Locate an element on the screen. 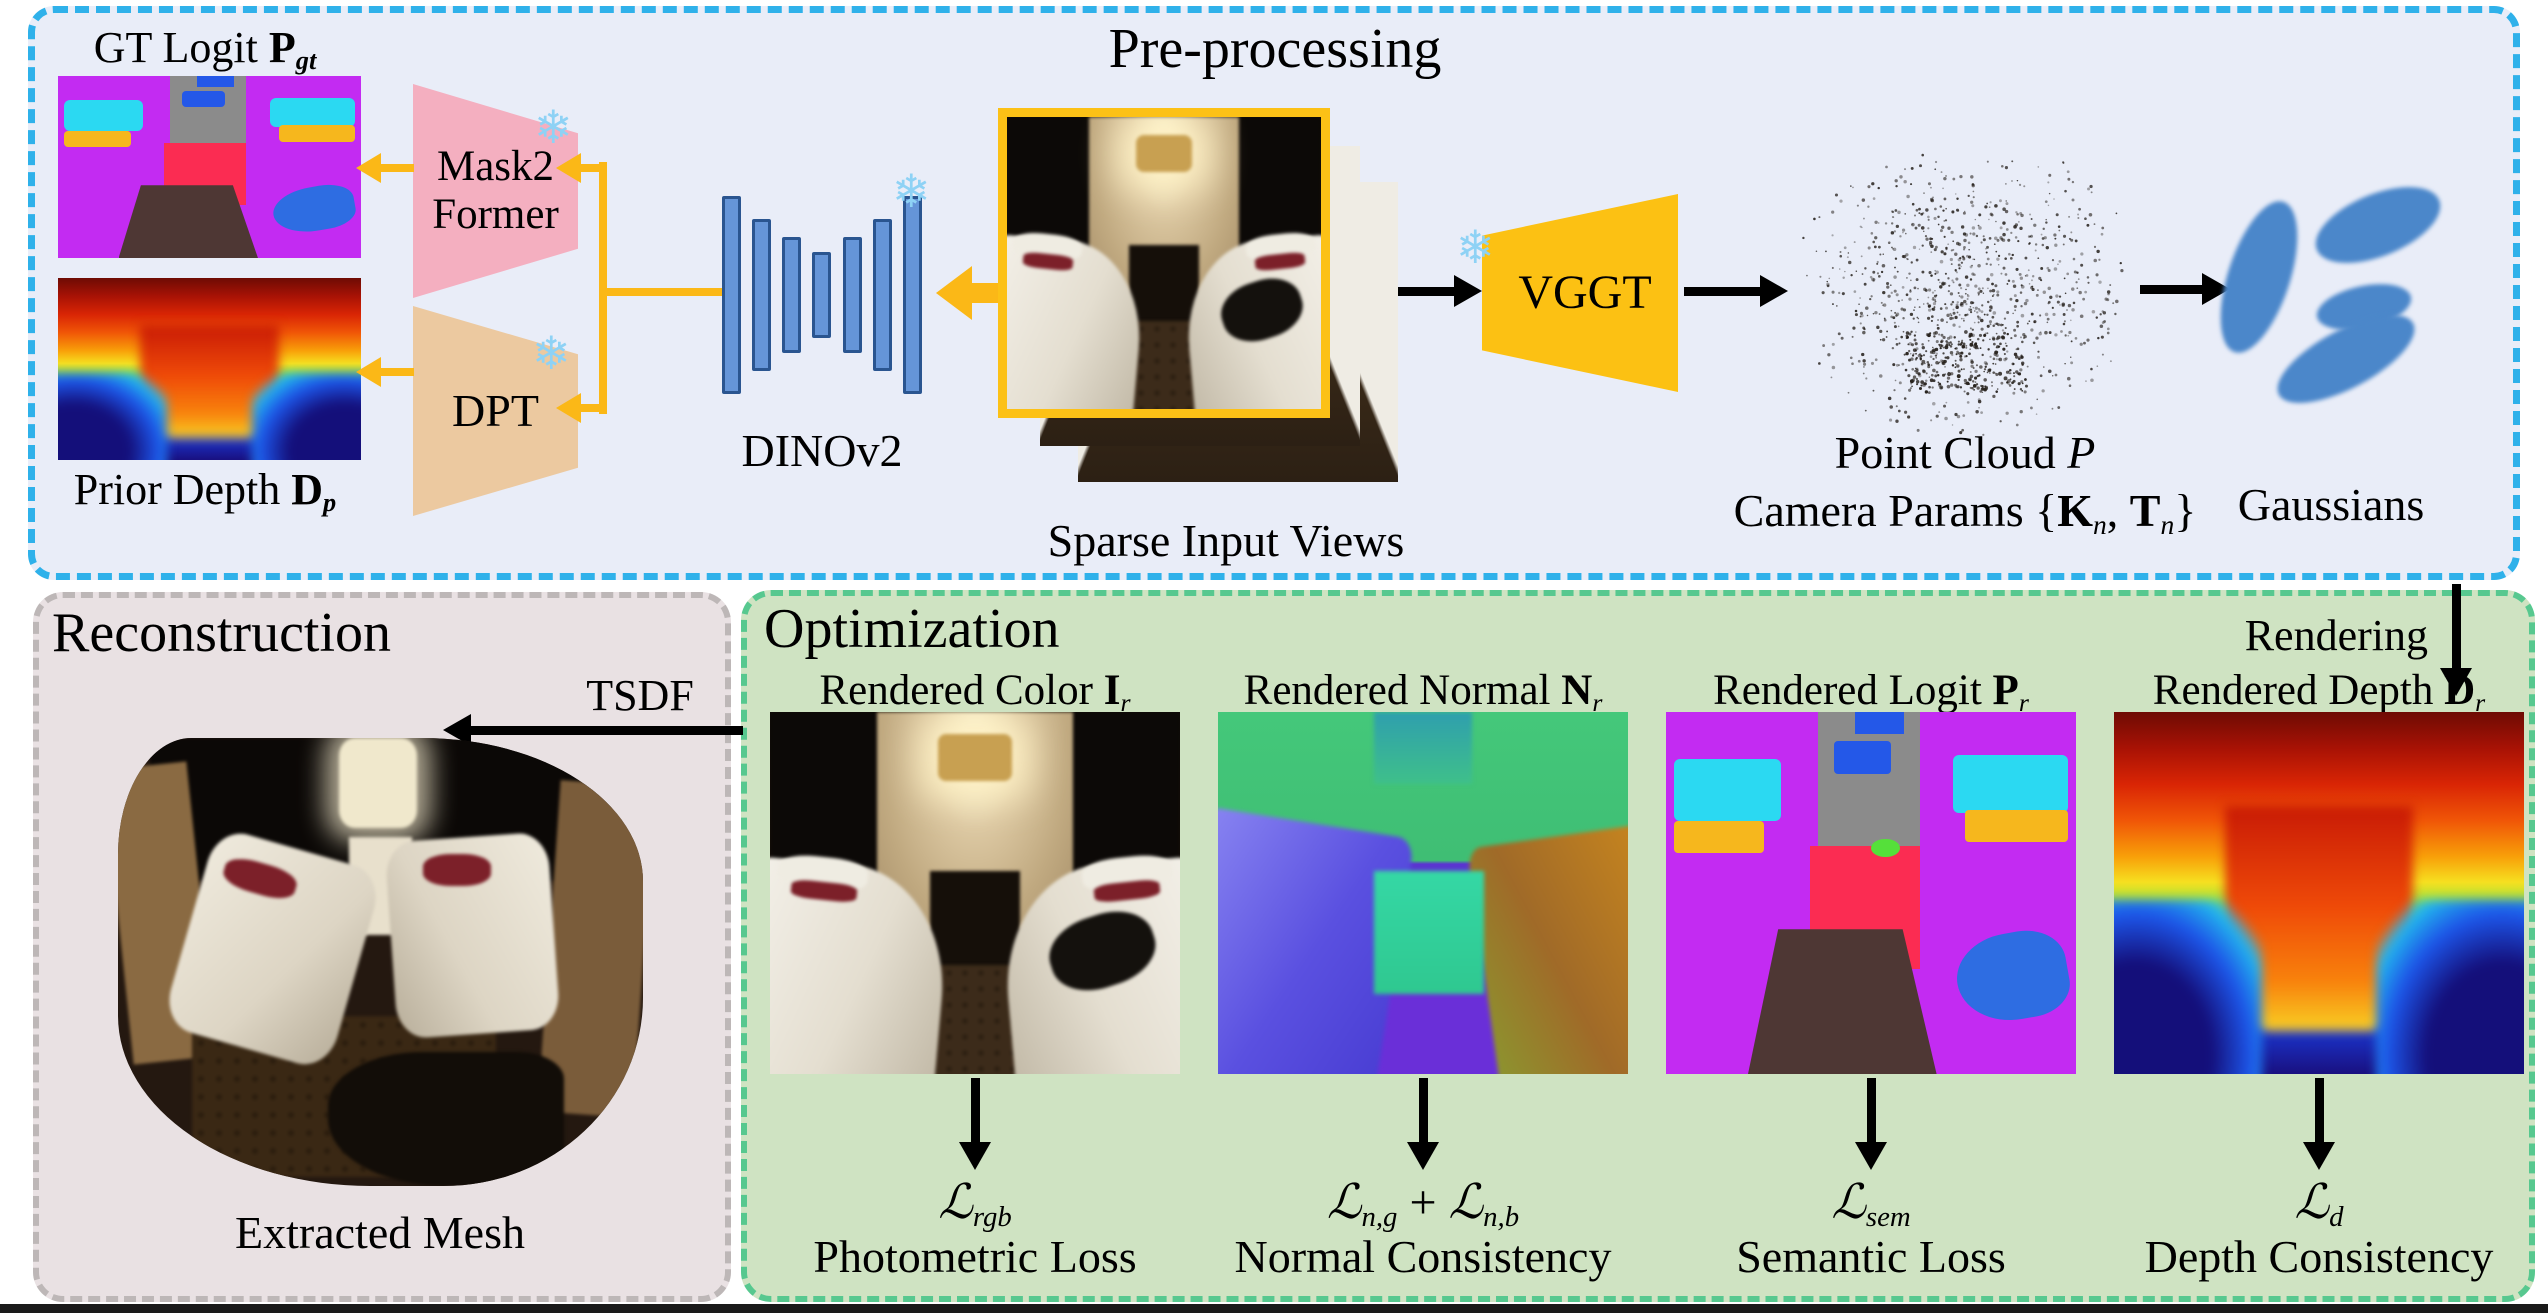 Image resolution: width=2548 pixels, height=1314 pixels. rendered-color-title: Rendered Color Ir is located at coordinates (975, 692).